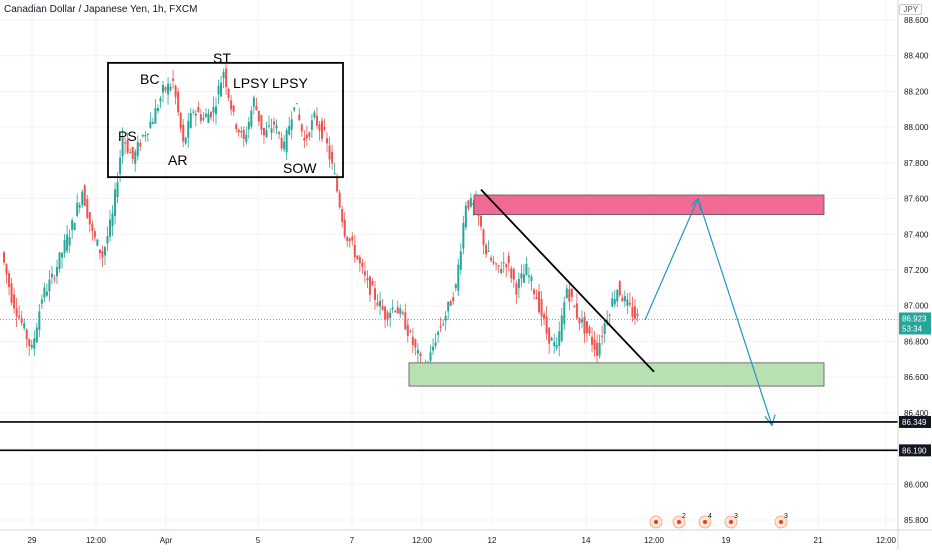 Image resolution: width=932 pixels, height=555 pixels. I want to click on event-count: 4, so click(710, 516).